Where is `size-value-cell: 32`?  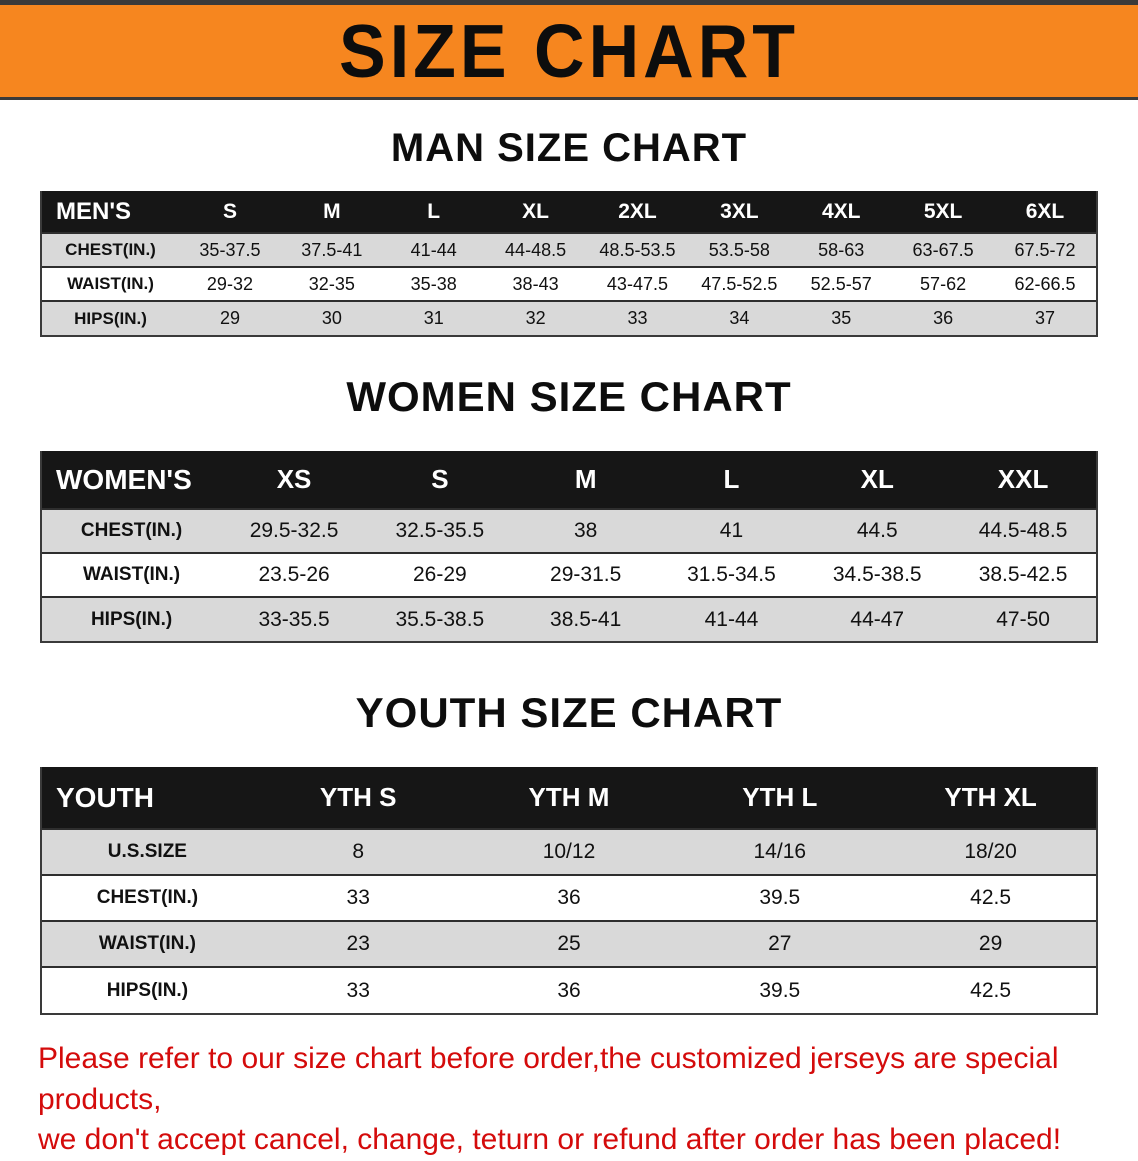
size-value-cell: 32 is located at coordinates (535, 317).